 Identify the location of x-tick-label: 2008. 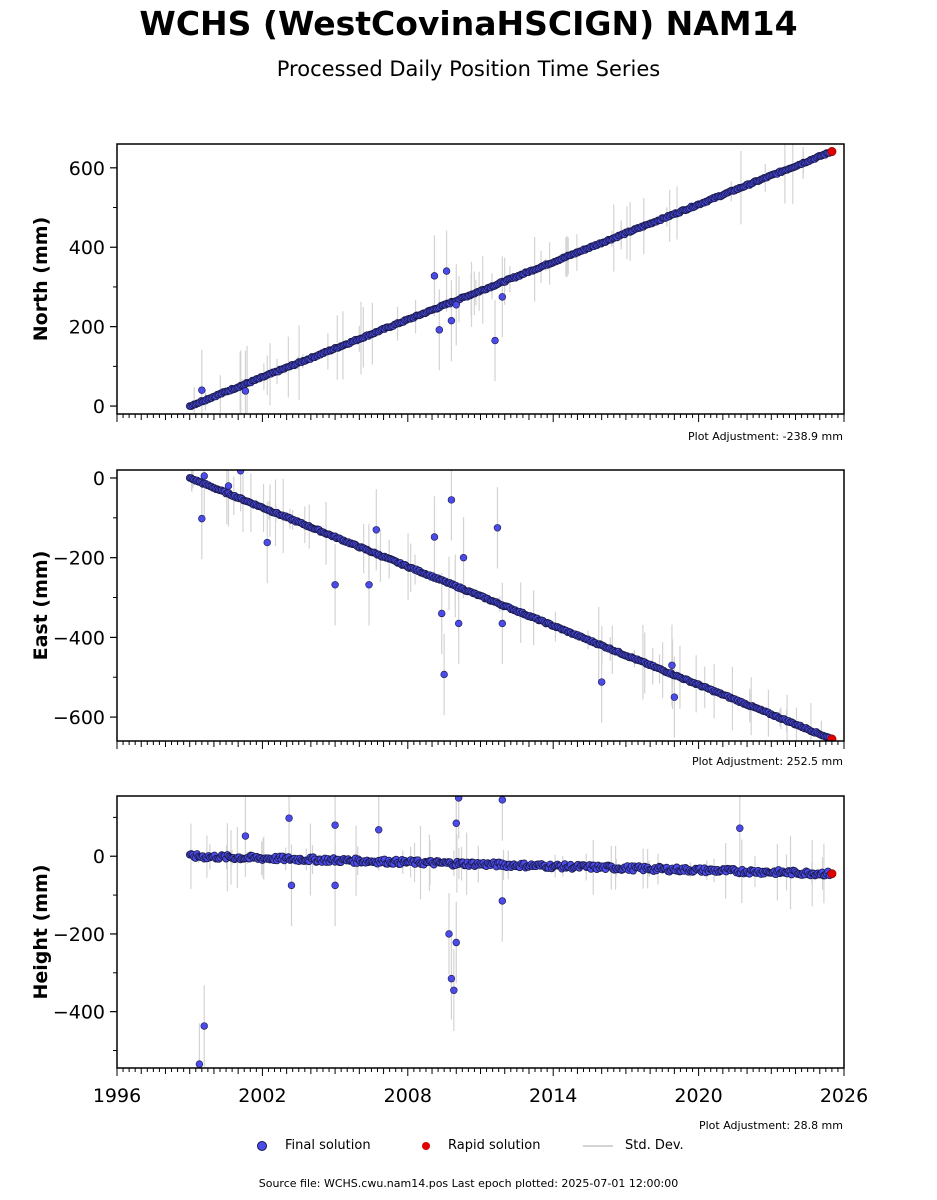
(408, 1096).